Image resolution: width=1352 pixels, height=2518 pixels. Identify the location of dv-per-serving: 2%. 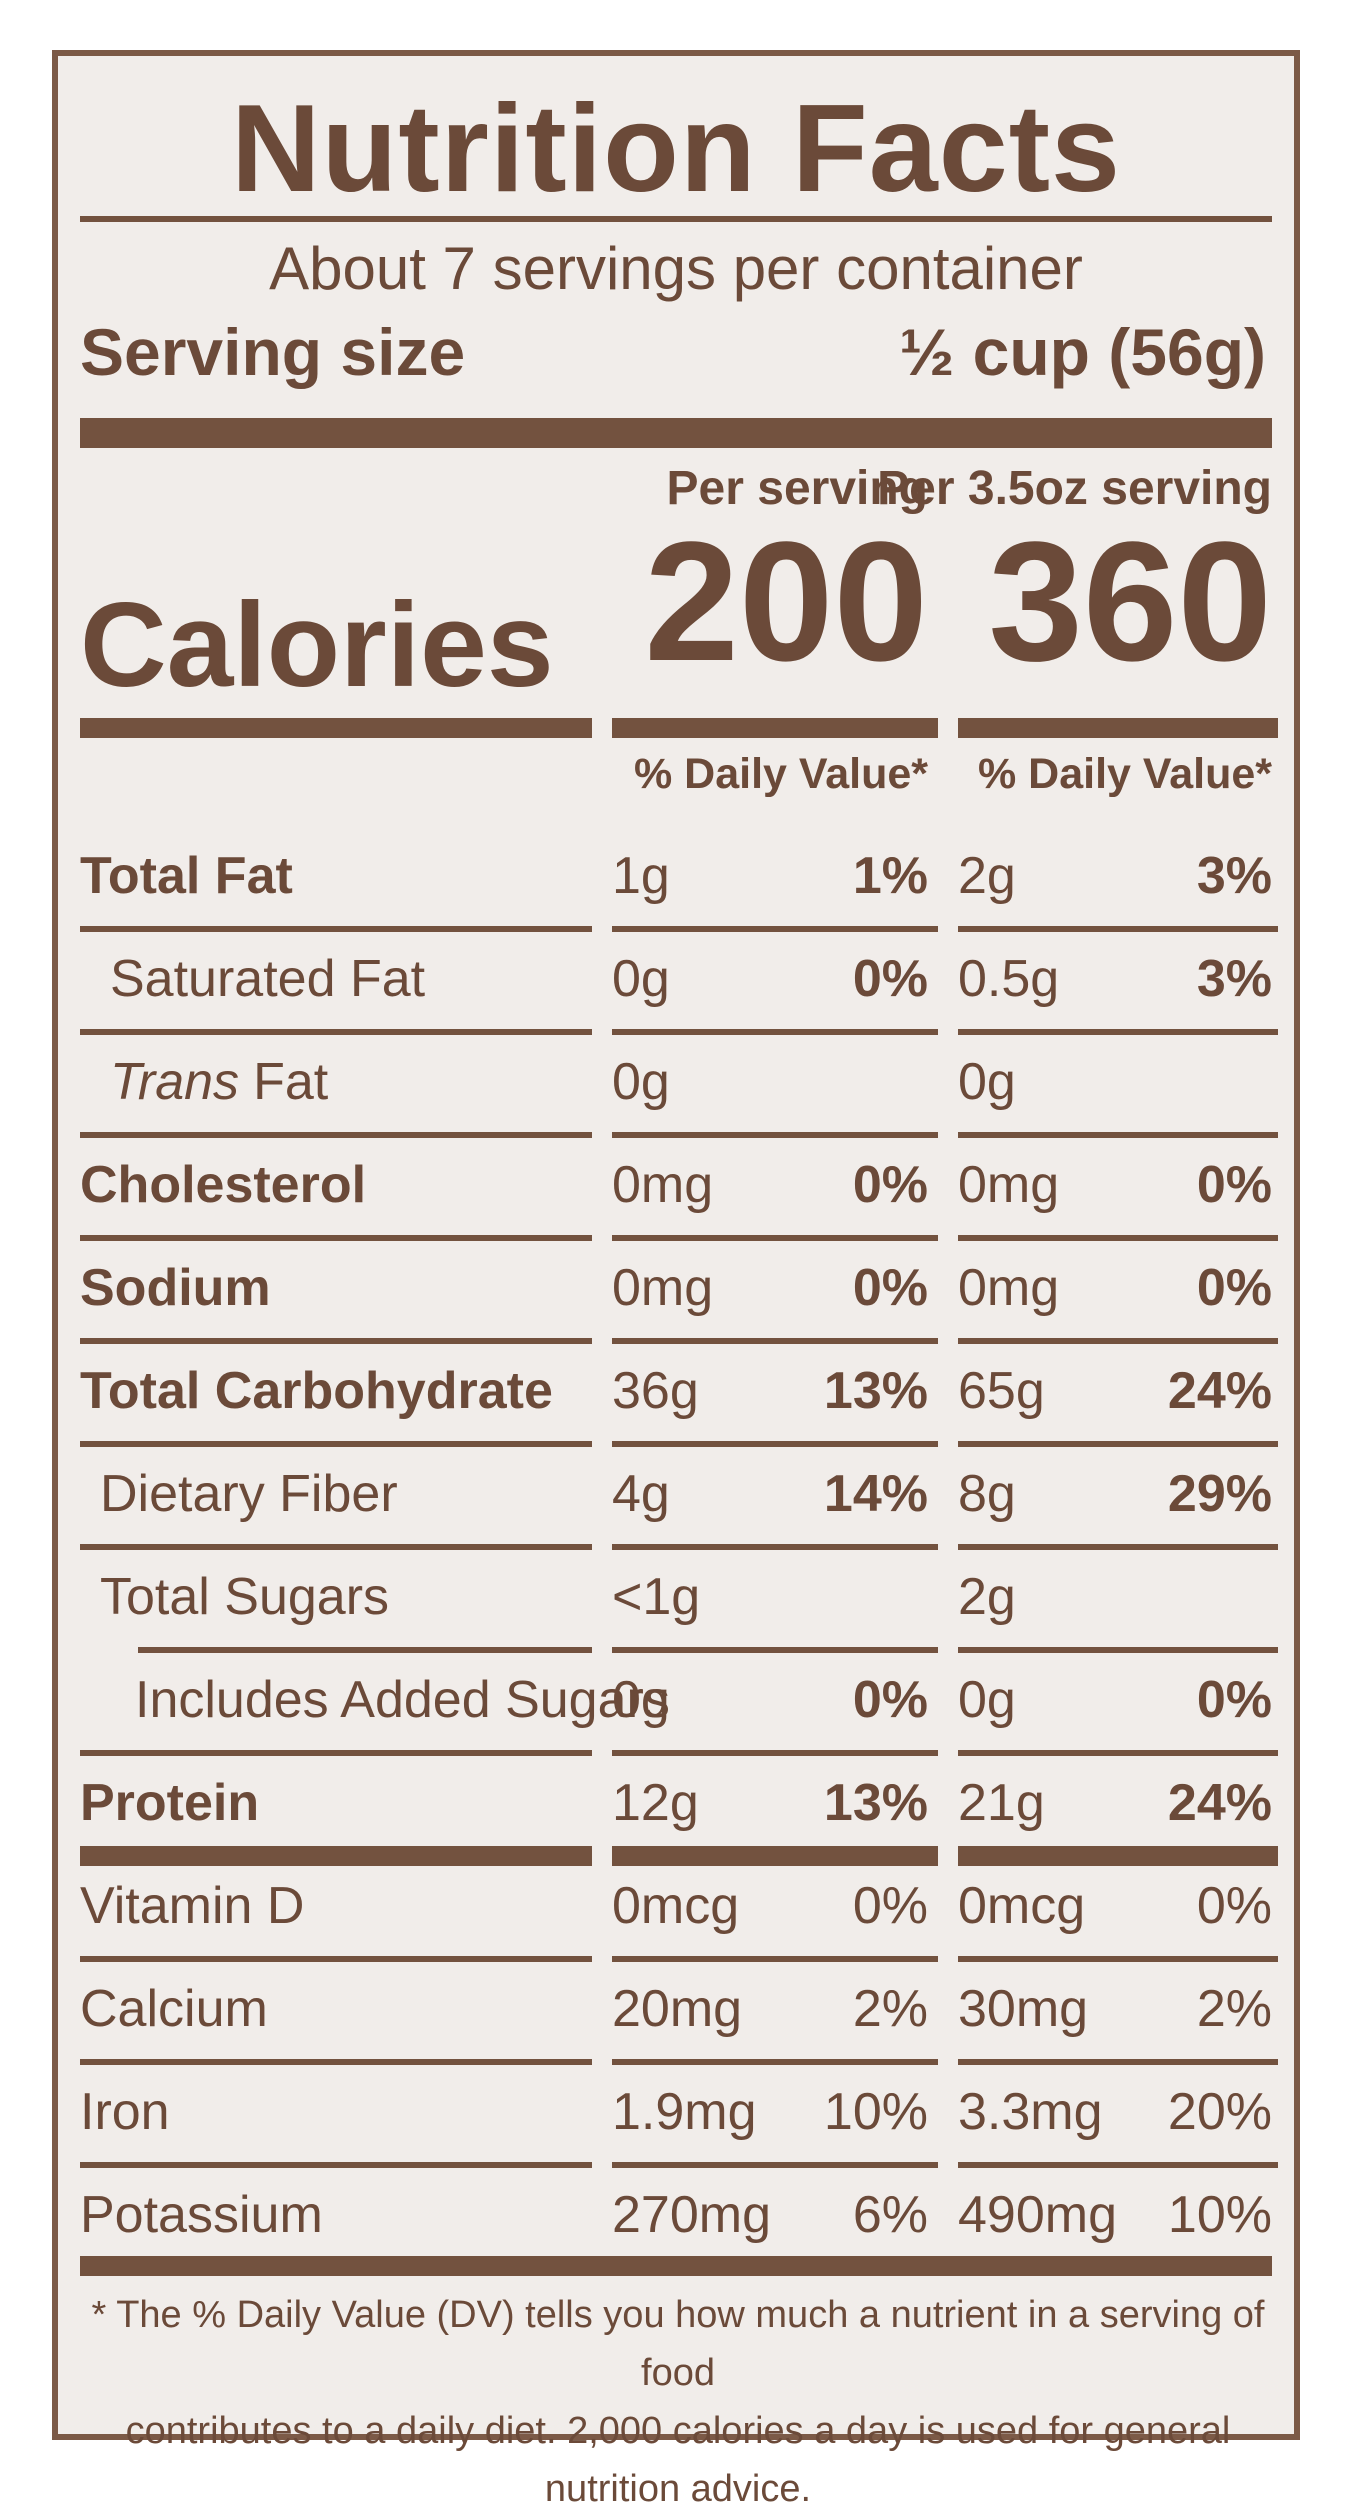
(890, 2009).